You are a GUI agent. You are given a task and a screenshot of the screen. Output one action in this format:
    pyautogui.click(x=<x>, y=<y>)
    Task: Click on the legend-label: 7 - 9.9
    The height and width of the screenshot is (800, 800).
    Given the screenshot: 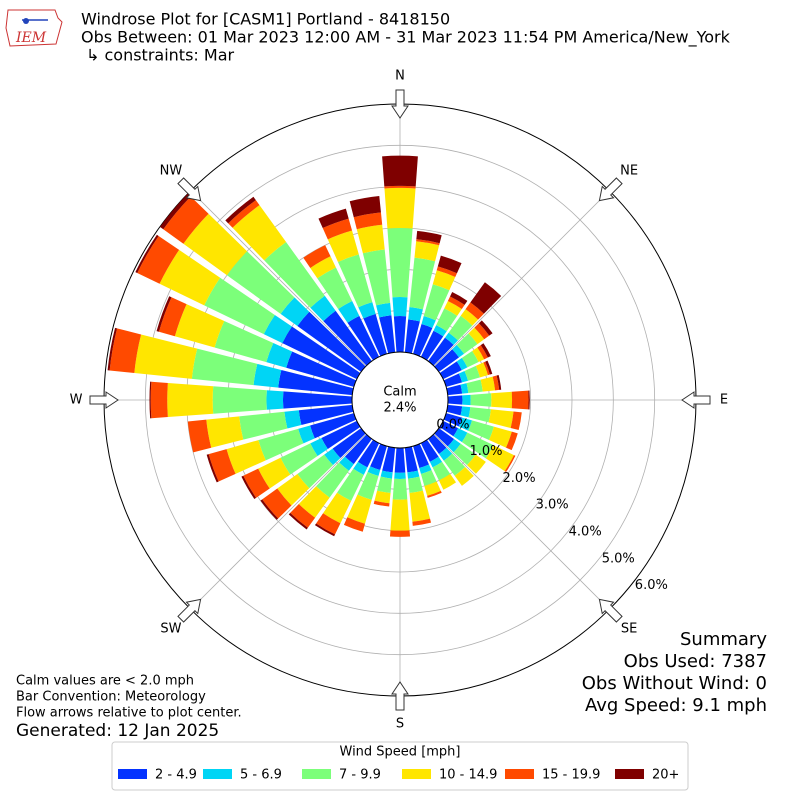 What is the action you would take?
    pyautogui.click(x=360, y=775)
    